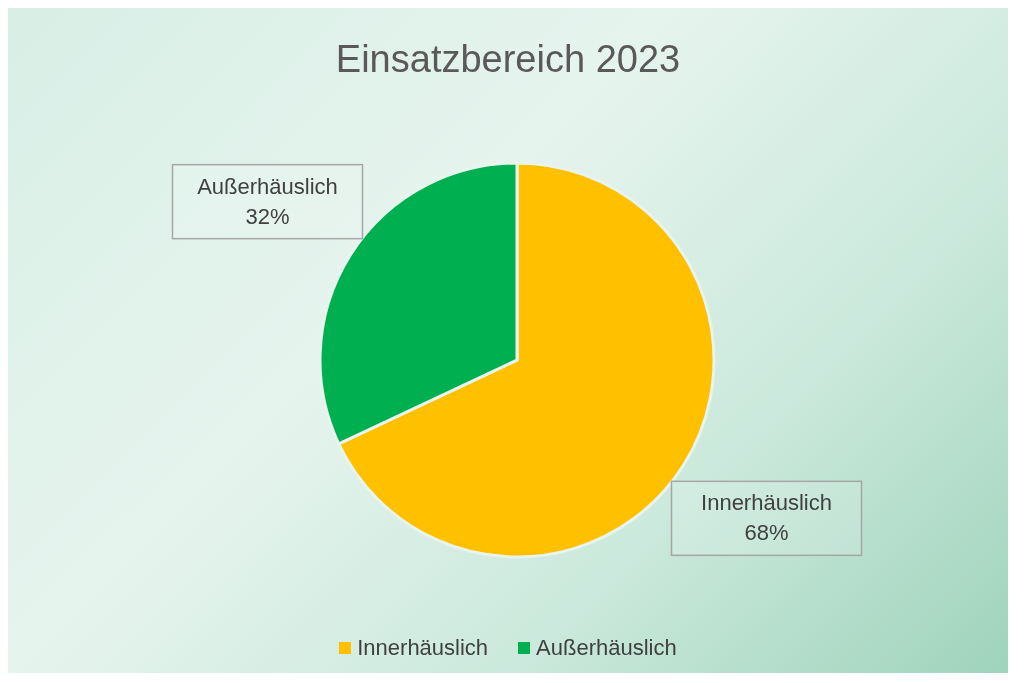 This screenshot has height=683, width=1024. Describe the element at coordinates (606, 648) in the screenshot. I see `legend-label: Außerhäuslich` at that location.